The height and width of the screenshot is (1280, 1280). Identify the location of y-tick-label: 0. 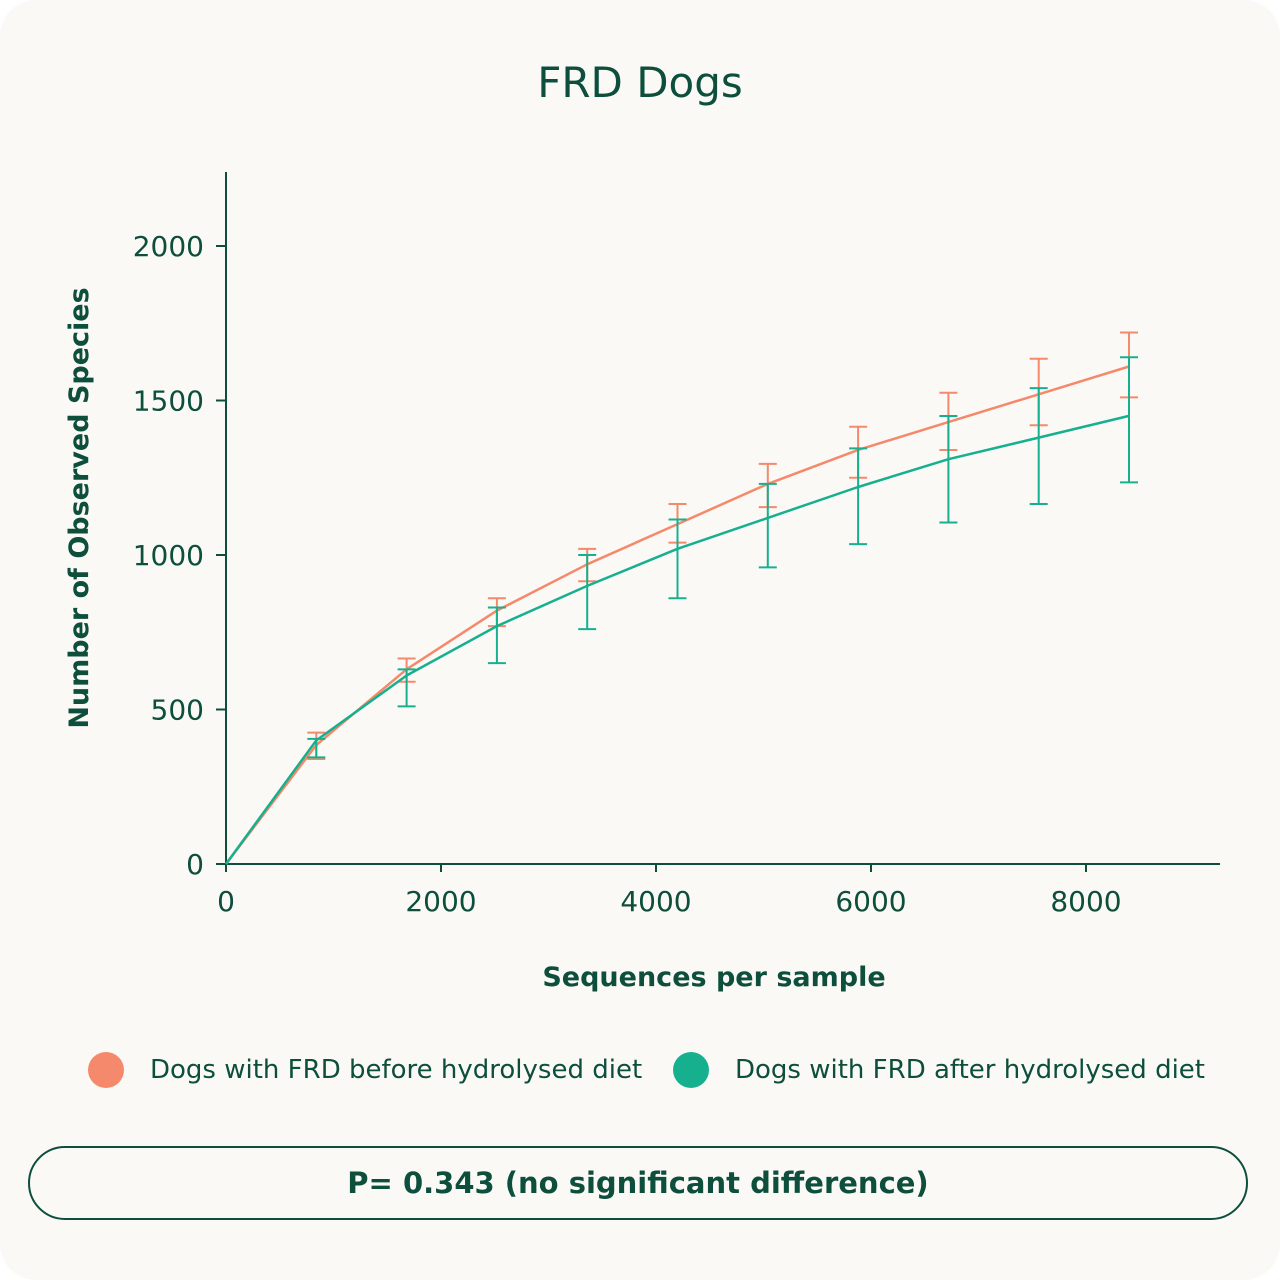
(195, 864).